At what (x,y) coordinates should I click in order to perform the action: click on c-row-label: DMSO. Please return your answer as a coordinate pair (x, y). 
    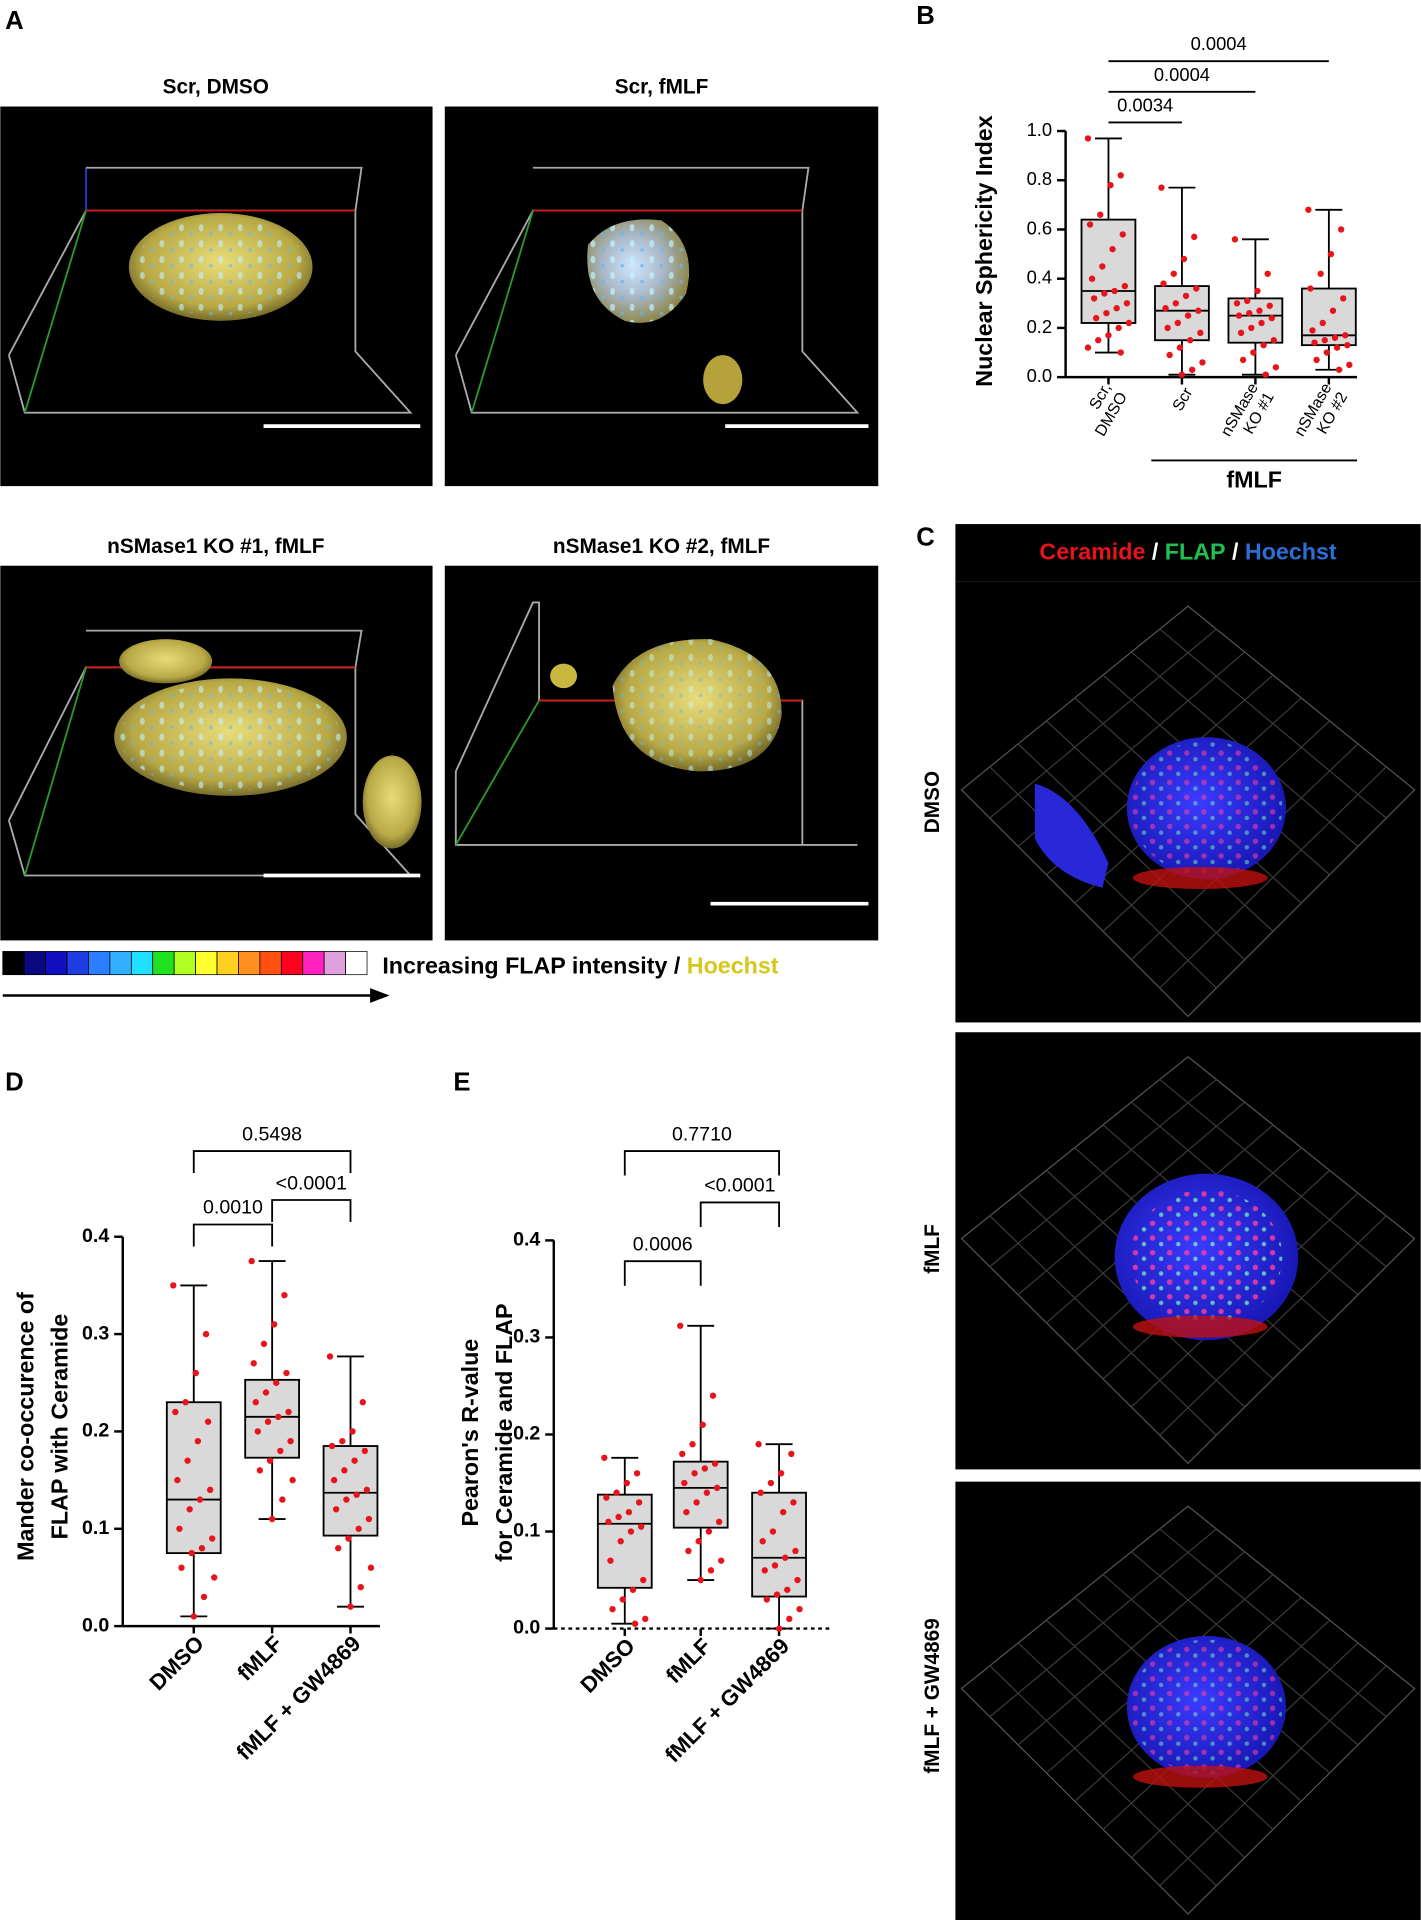
    Looking at the image, I should click on (932, 802).